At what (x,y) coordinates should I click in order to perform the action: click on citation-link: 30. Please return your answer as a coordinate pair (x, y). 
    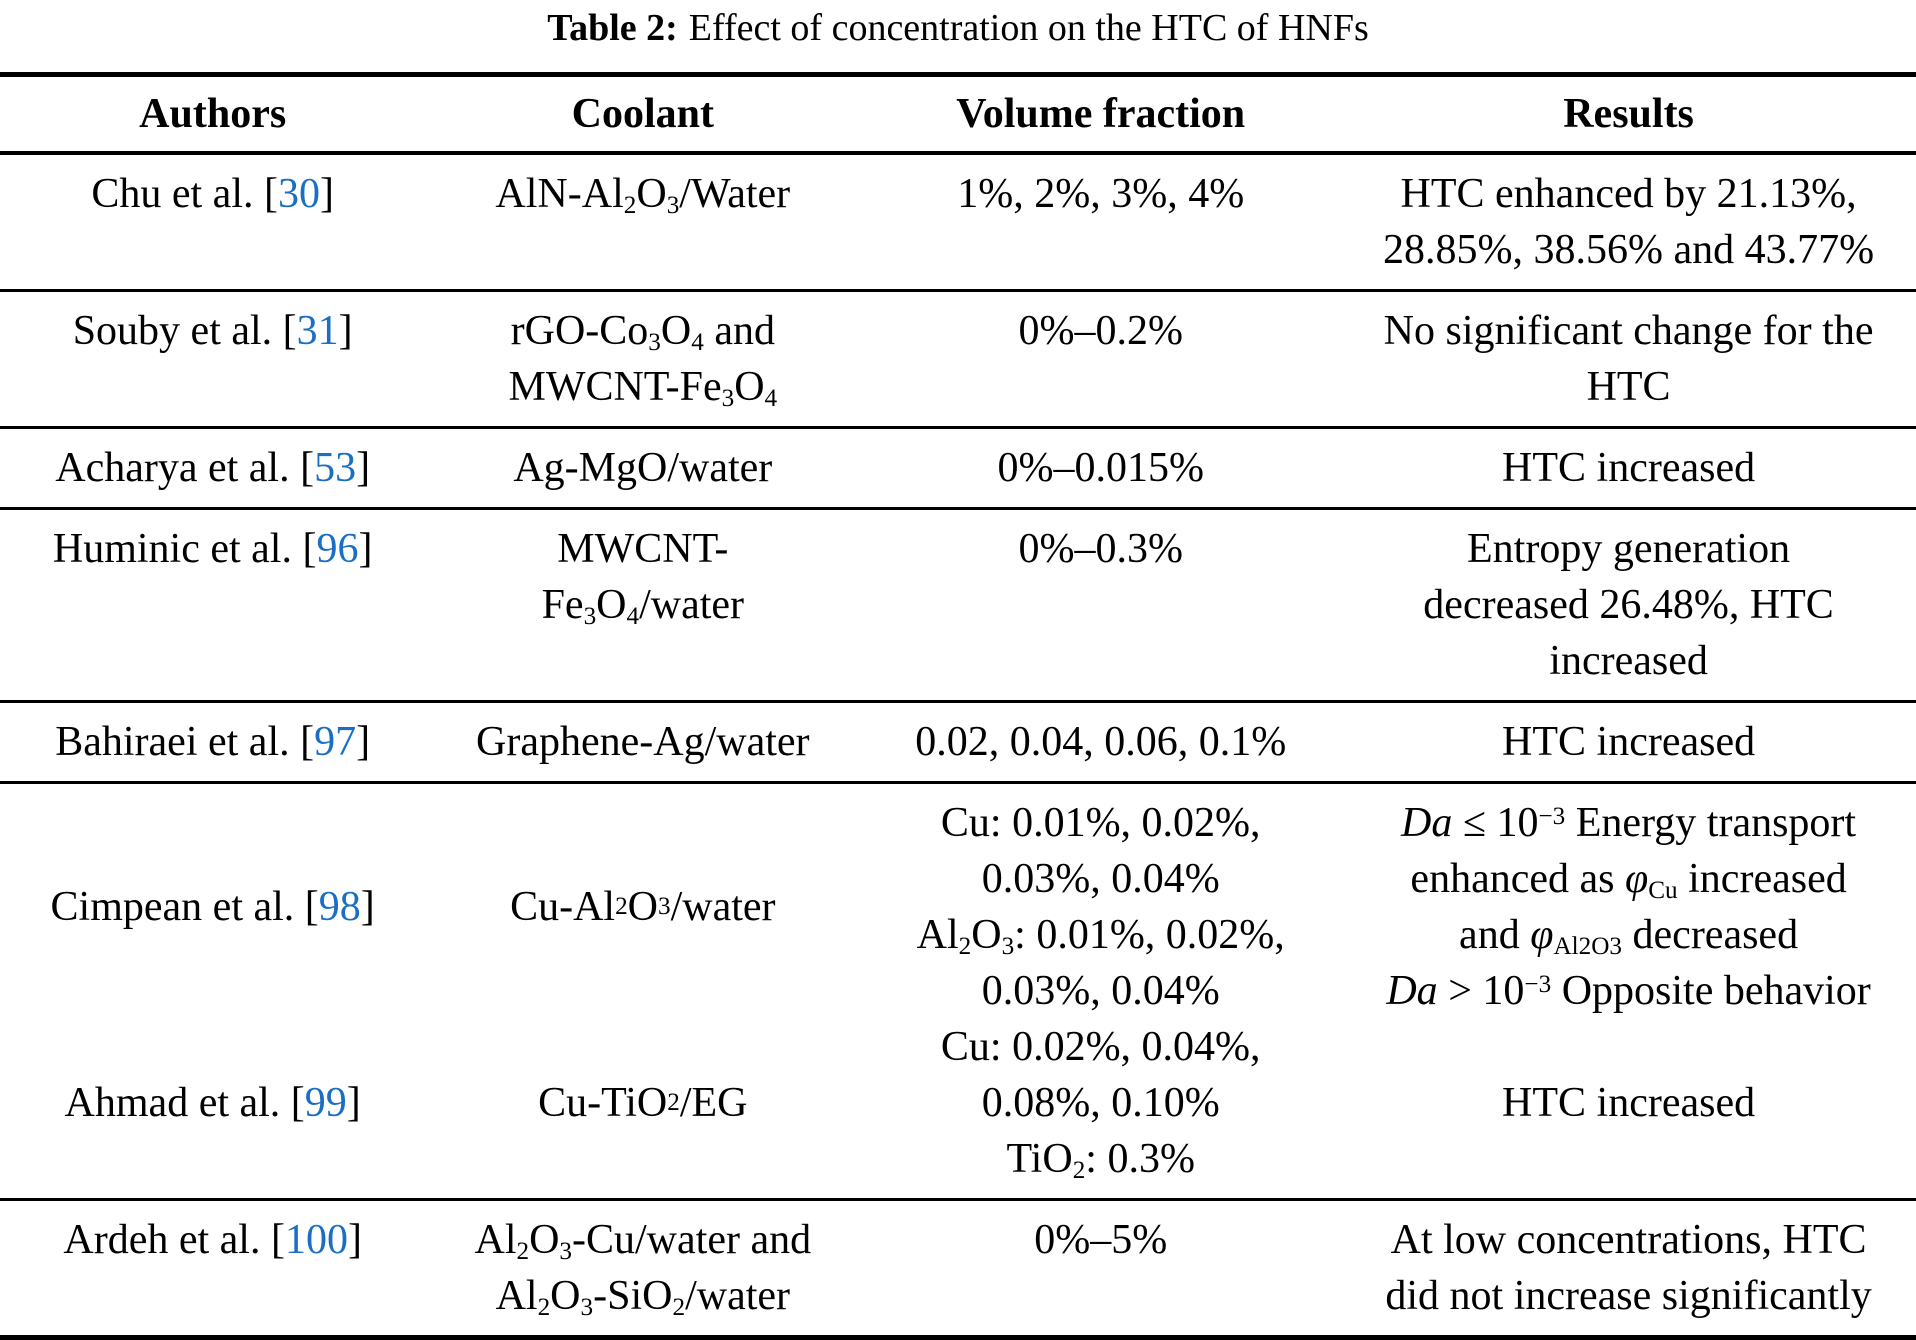
    Looking at the image, I should click on (298, 194).